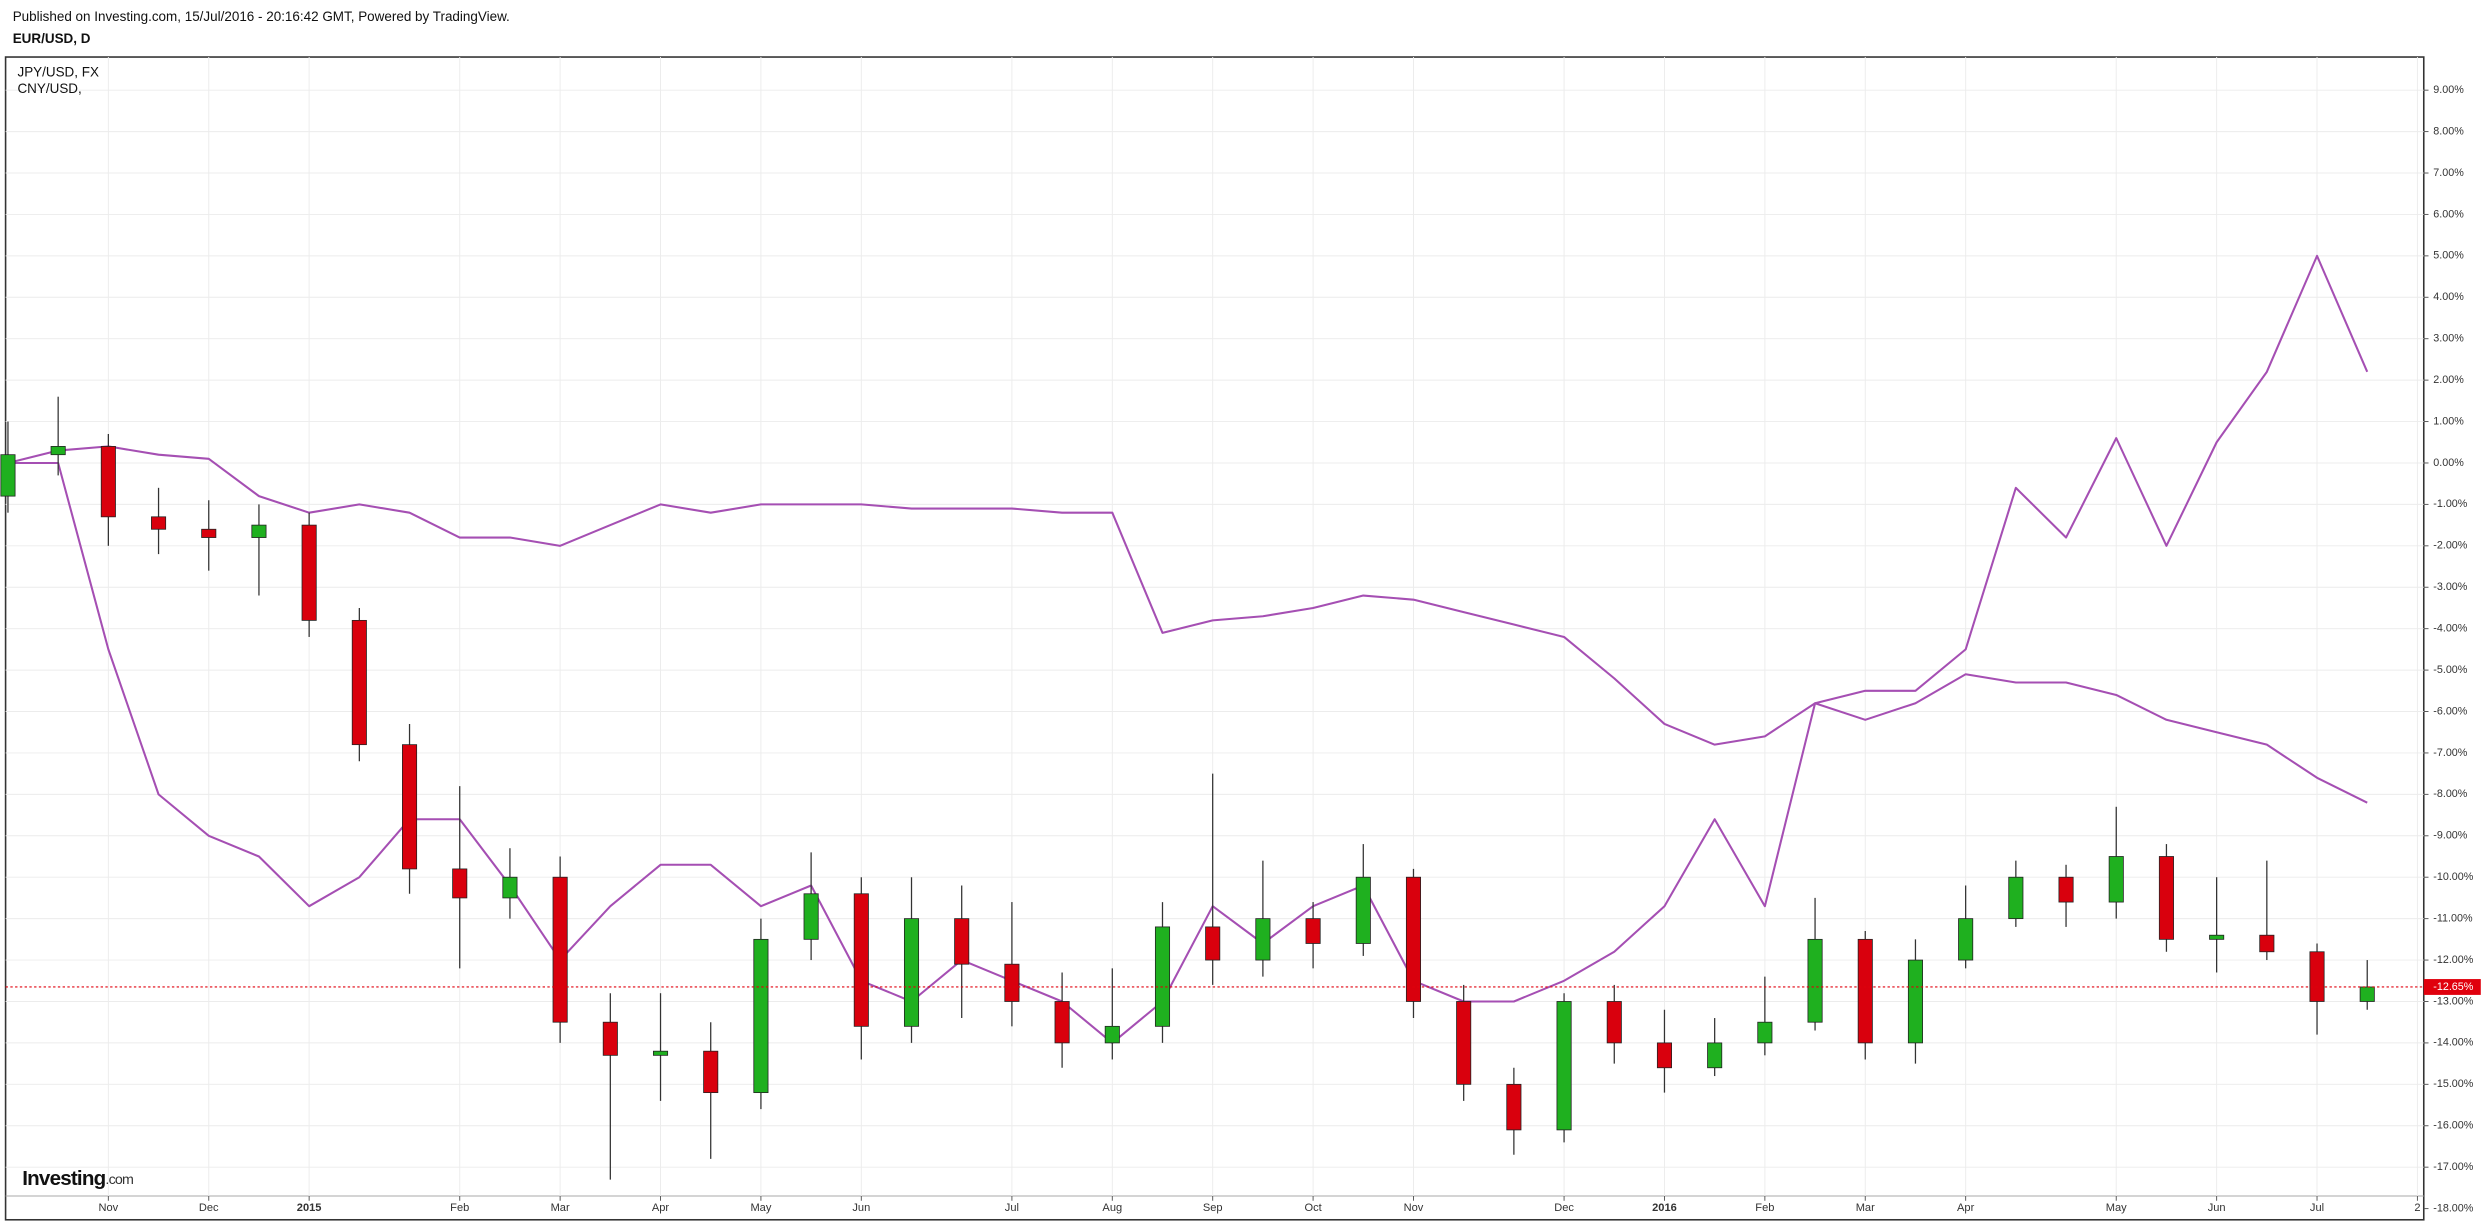 The image size is (2484, 1222). What do you see at coordinates (77, 1179) in the screenshot?
I see `logo: Investing.com` at bounding box center [77, 1179].